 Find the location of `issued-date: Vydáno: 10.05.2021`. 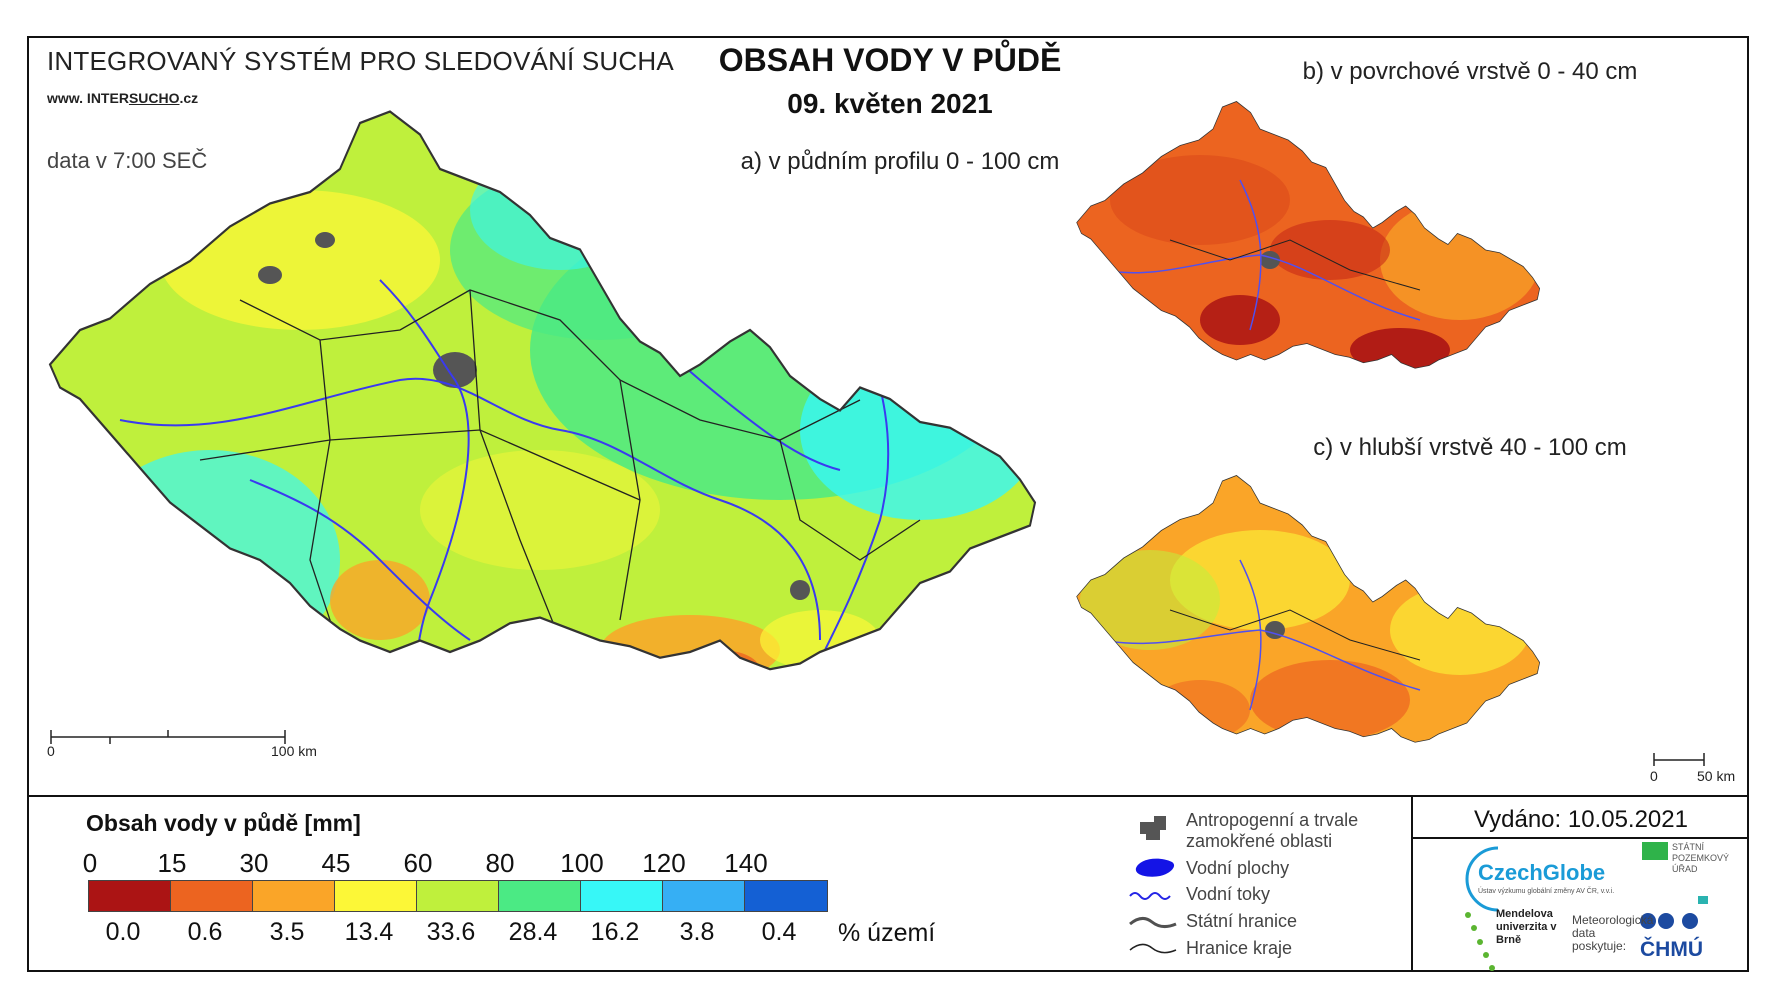

issued-date: Vydáno: 10.05.2021 is located at coordinates (1581, 819).